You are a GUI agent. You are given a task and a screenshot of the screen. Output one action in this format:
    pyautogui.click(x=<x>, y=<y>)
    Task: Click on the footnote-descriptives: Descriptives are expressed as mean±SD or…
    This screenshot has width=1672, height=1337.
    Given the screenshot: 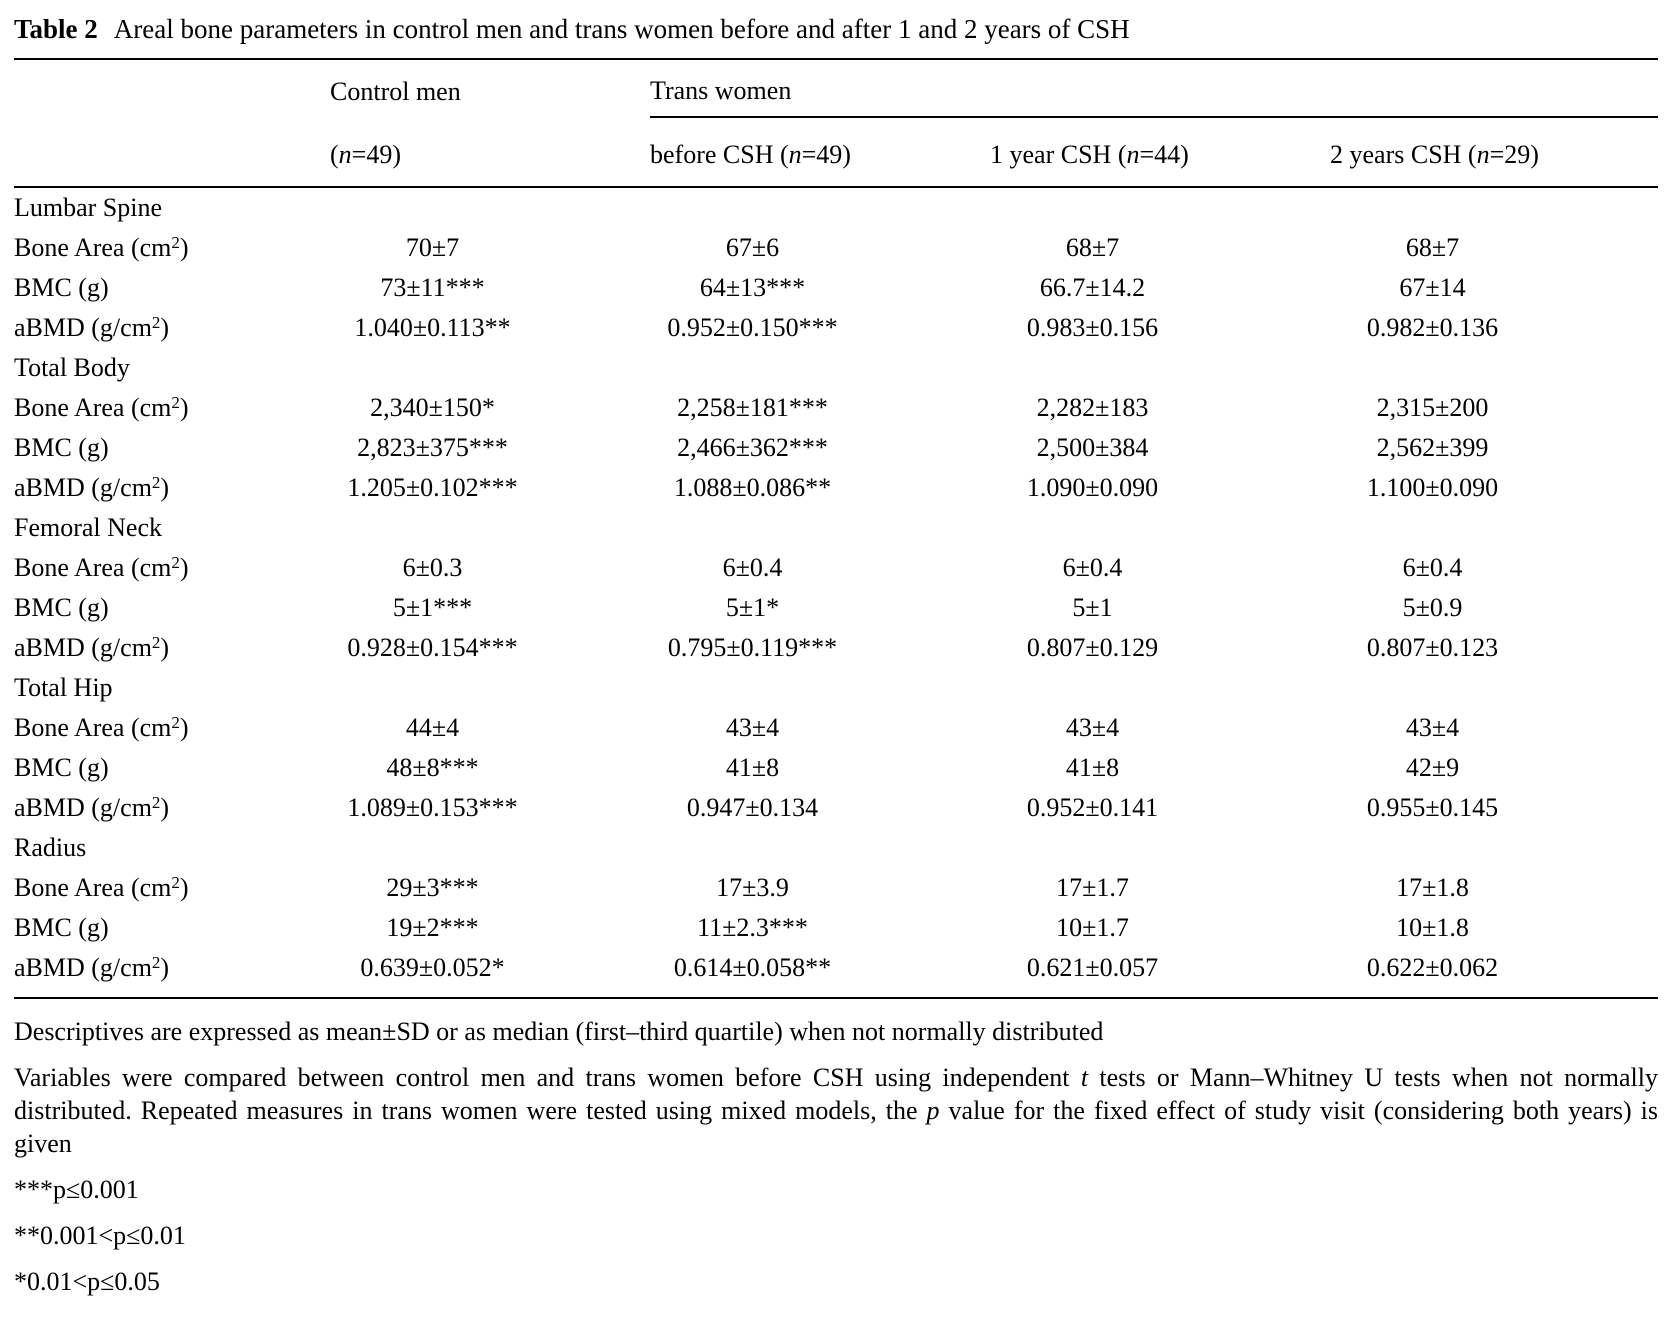 What is the action you would take?
    pyautogui.click(x=559, y=1031)
    